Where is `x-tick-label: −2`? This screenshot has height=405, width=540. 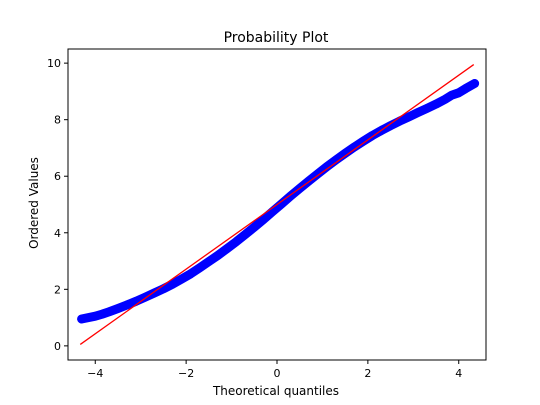 x-tick-label: −2 is located at coordinates (186, 373).